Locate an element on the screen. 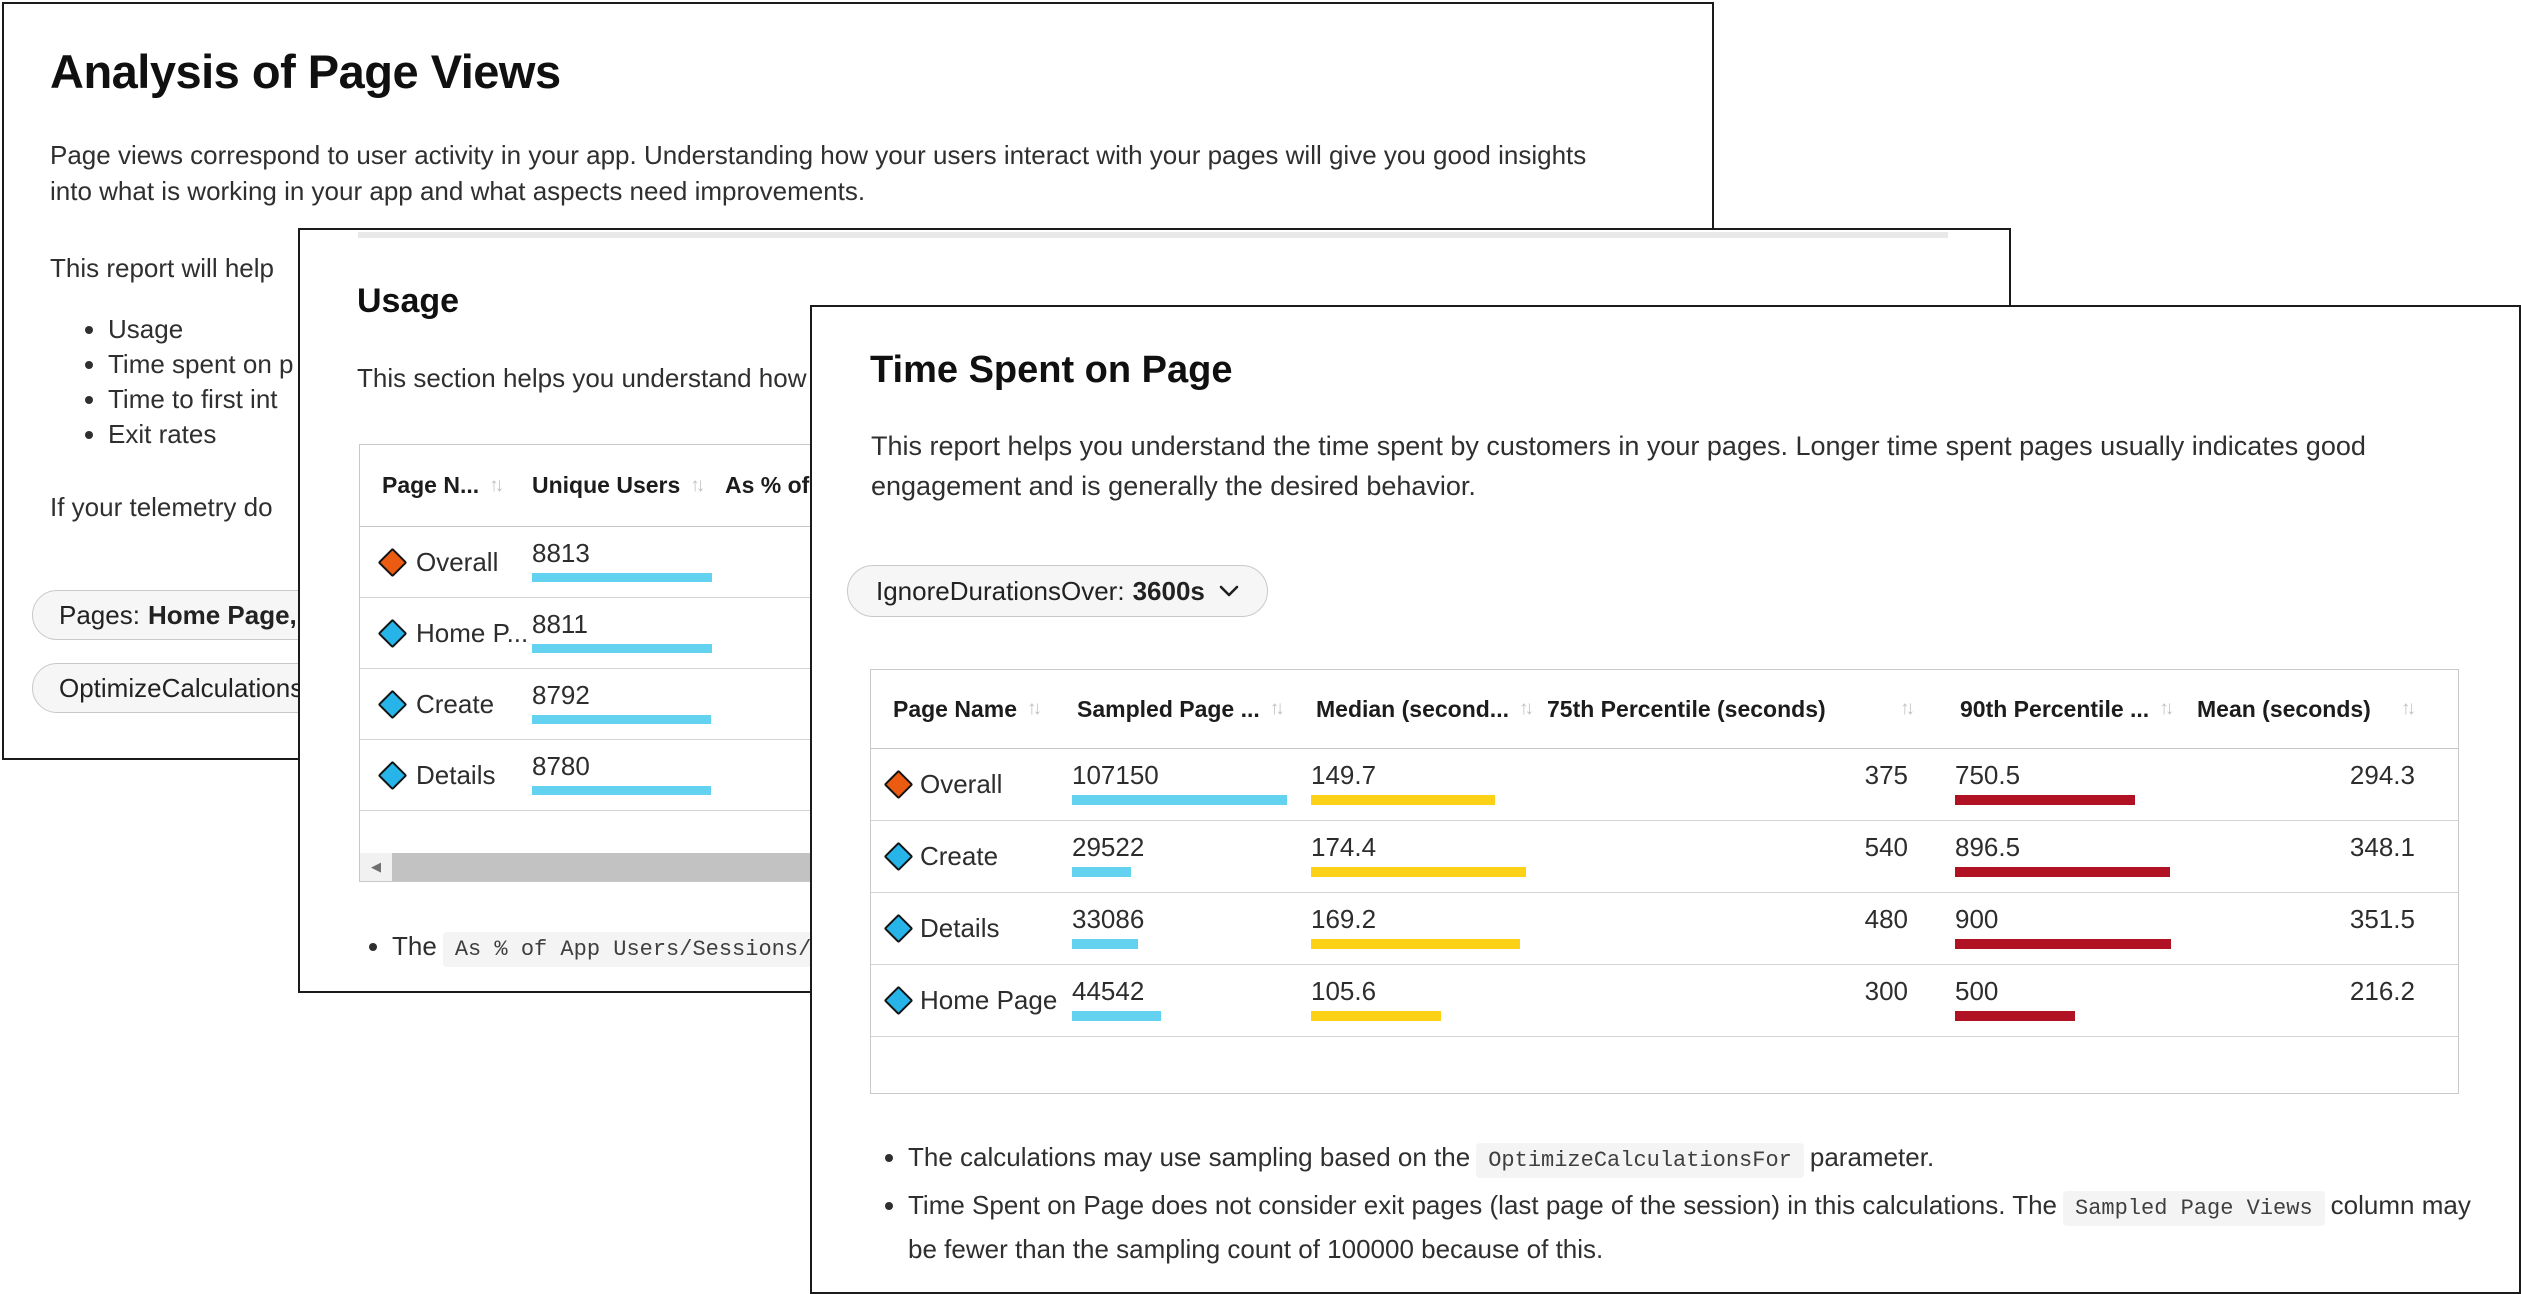 This screenshot has height=1294, width=2521. p90-cell: 900 is located at coordinates (2048, 928).